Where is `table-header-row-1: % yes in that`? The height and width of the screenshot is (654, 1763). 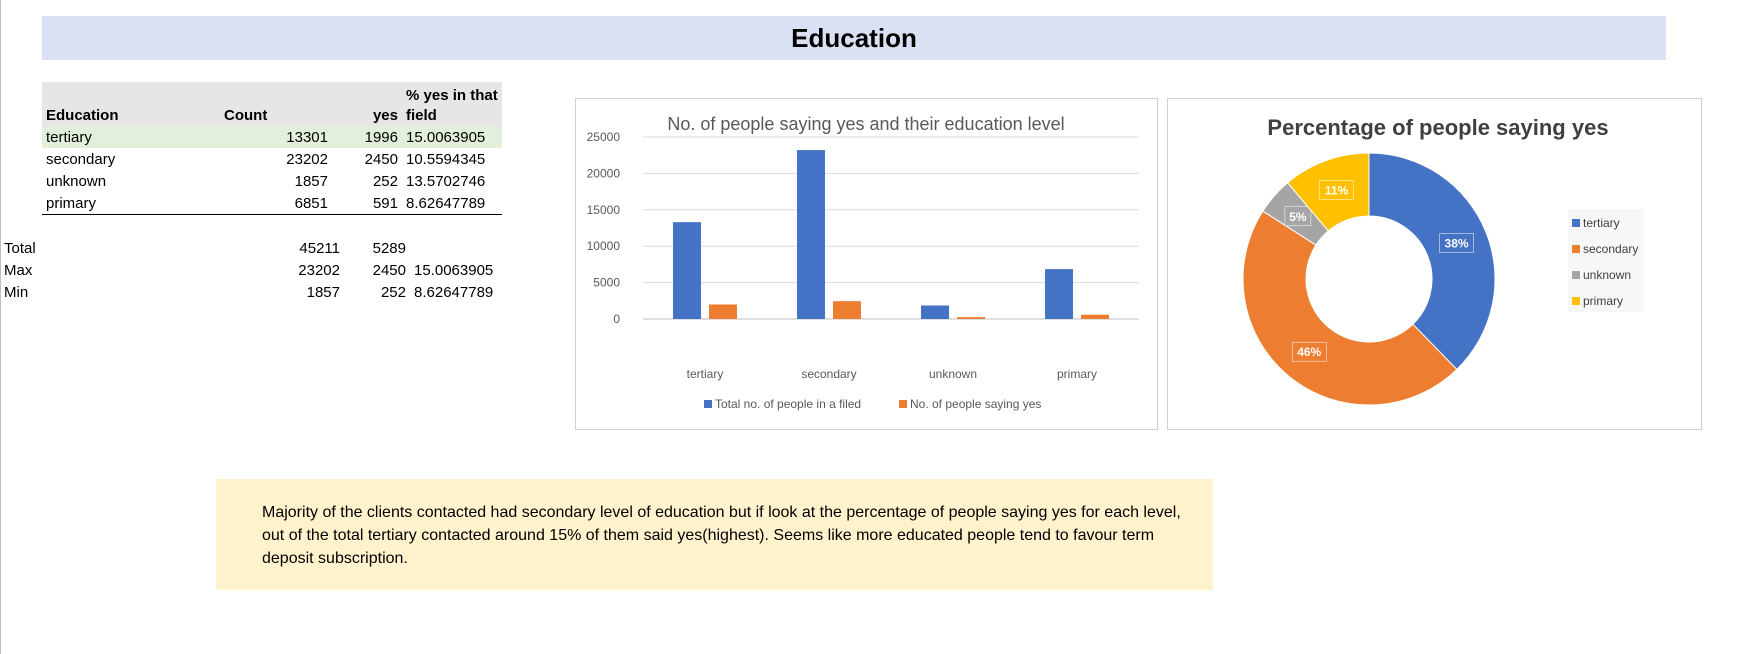 table-header-row-1: % yes in that is located at coordinates (272, 93).